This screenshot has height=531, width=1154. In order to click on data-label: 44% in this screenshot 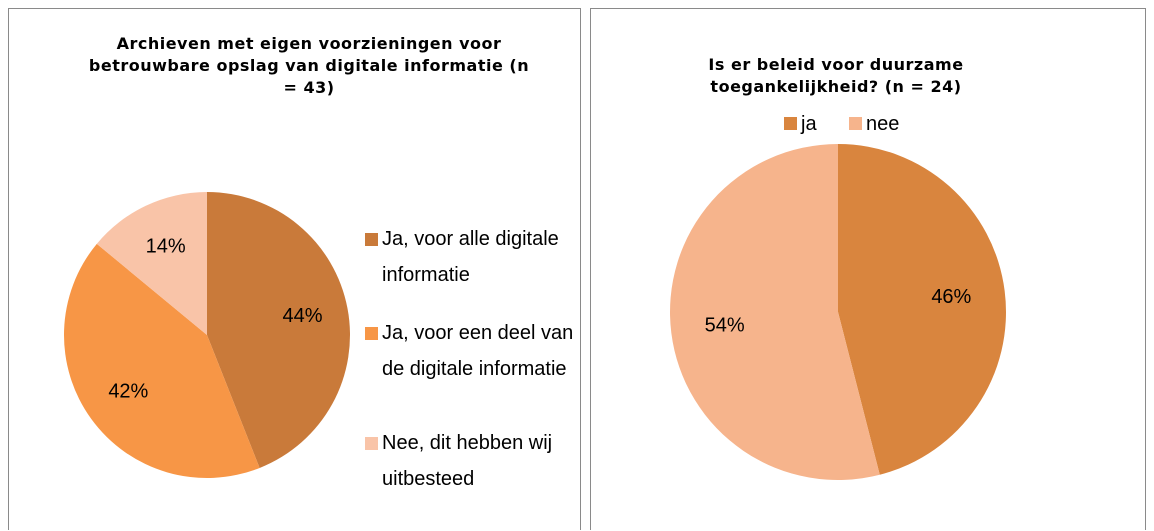, I will do `click(303, 316)`.